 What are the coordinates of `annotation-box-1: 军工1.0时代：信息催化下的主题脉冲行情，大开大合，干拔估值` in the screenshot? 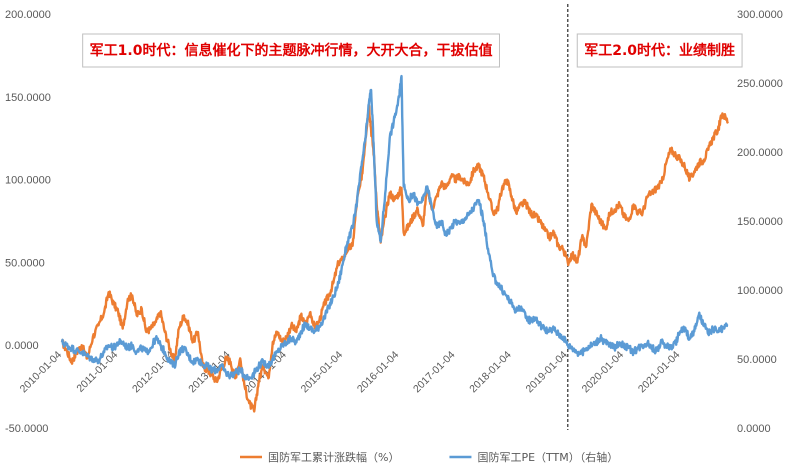 It's located at (291, 50).